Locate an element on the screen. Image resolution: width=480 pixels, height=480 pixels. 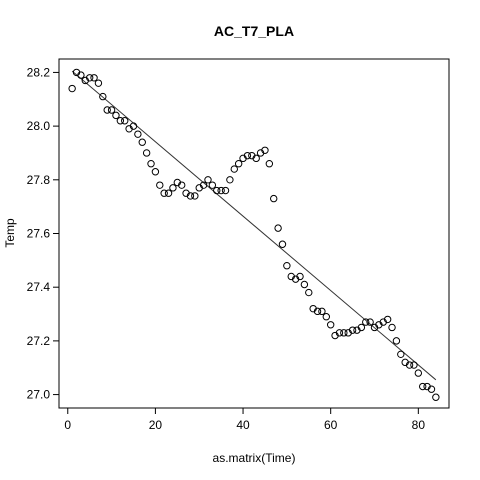
y-tick-label: 27.6 is located at coordinates (39, 234).